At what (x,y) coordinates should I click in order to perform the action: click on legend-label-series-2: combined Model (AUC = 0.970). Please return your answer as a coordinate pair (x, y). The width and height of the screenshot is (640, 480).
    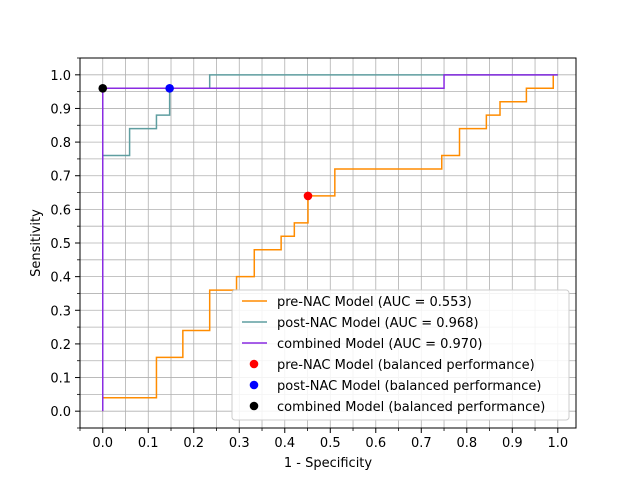
    Looking at the image, I should click on (379, 344).